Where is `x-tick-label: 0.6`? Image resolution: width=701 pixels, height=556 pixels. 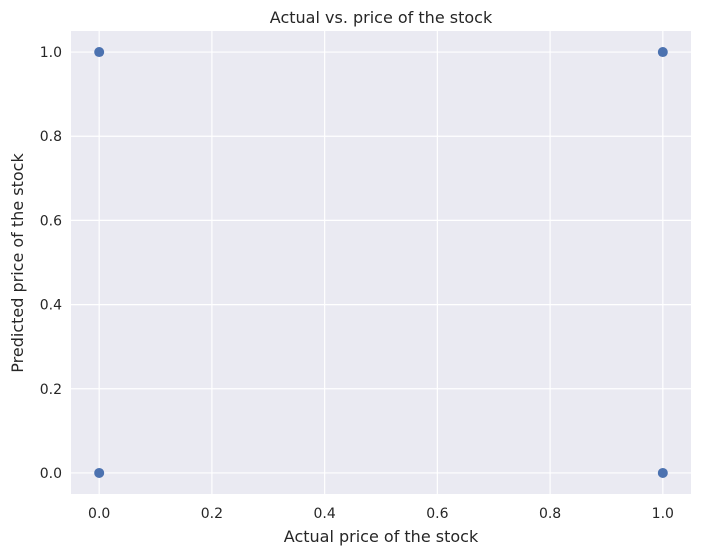
x-tick-label: 0.6 is located at coordinates (437, 514).